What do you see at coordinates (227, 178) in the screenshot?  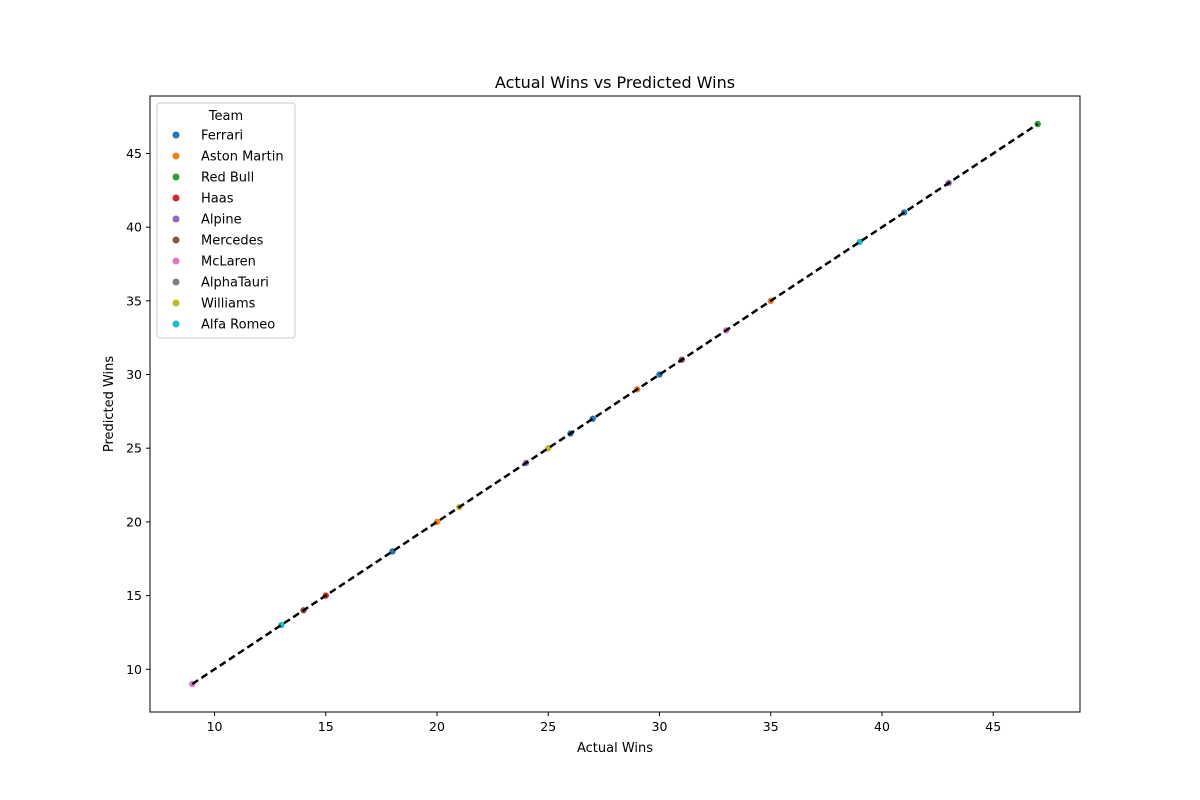 I see `legend-label: Red Bull` at bounding box center [227, 178].